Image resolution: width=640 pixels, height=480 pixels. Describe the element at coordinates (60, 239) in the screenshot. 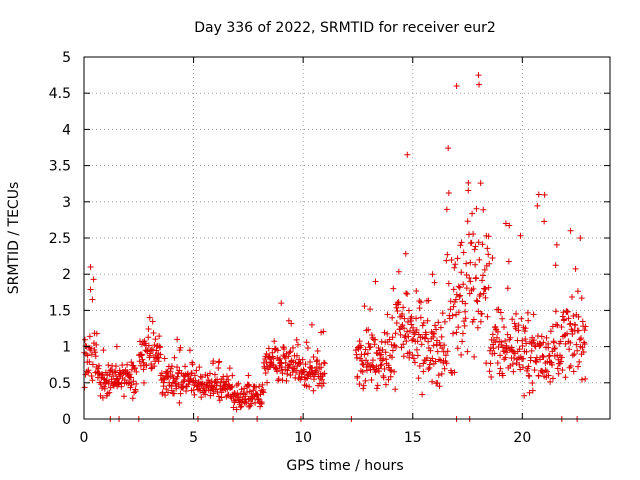

I see `y-tick-label: 2.5` at that location.